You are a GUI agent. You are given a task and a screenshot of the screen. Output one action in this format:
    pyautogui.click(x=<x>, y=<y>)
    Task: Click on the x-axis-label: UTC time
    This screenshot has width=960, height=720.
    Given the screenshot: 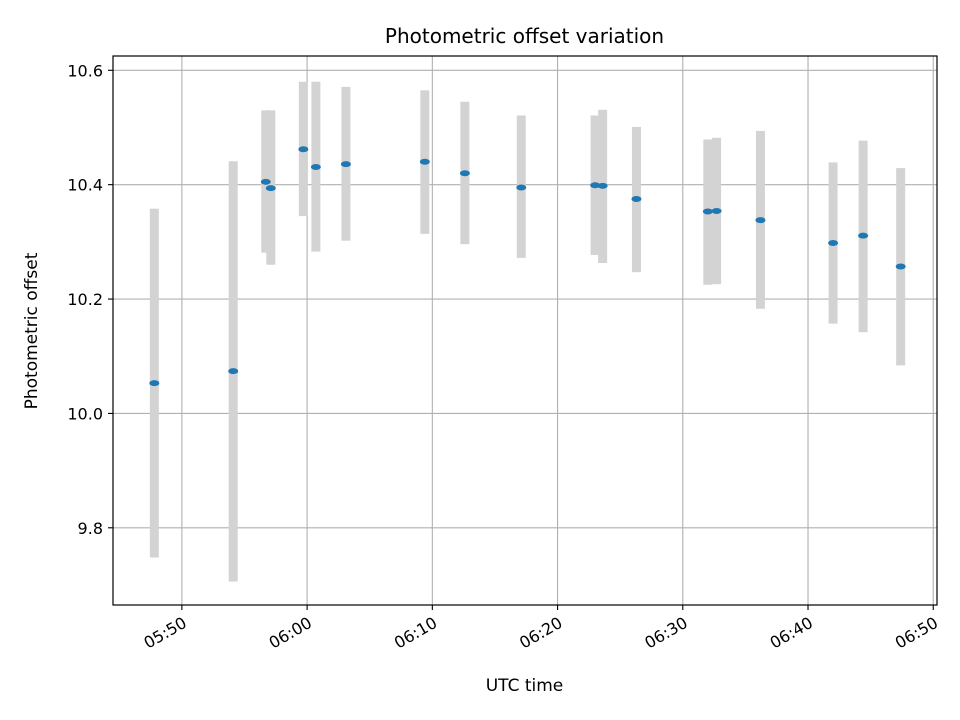 What is the action you would take?
    pyautogui.click(x=525, y=686)
    